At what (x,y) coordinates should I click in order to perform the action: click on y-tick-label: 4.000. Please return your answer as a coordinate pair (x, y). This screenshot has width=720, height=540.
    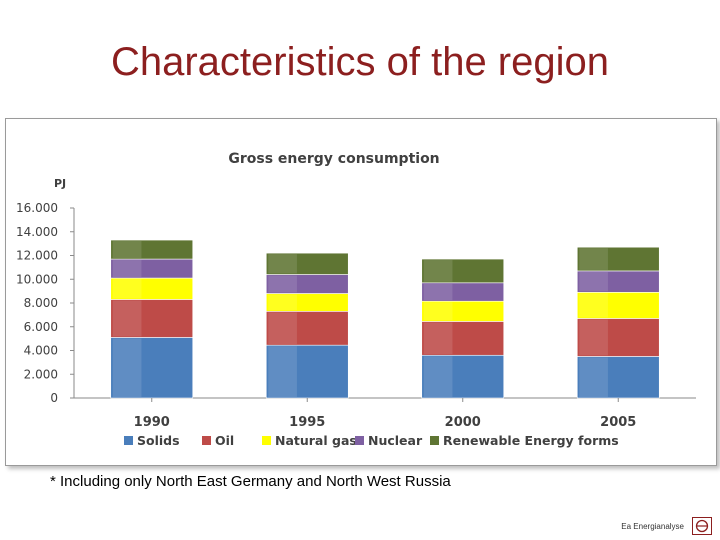
    Looking at the image, I should click on (41, 351).